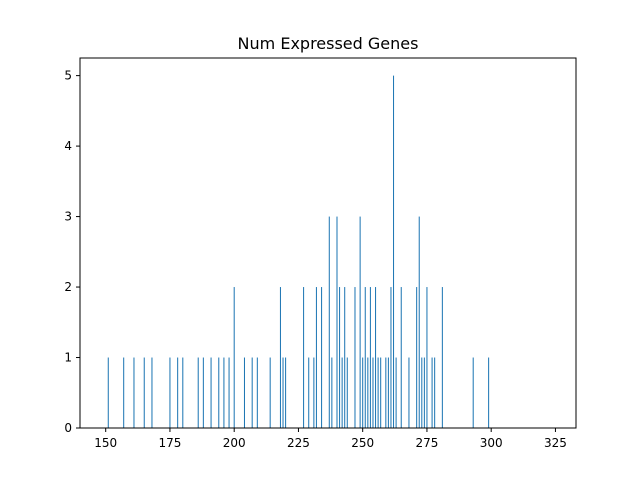 This screenshot has height=484, width=640. I want to click on y-tick-label: 0, so click(68, 428).